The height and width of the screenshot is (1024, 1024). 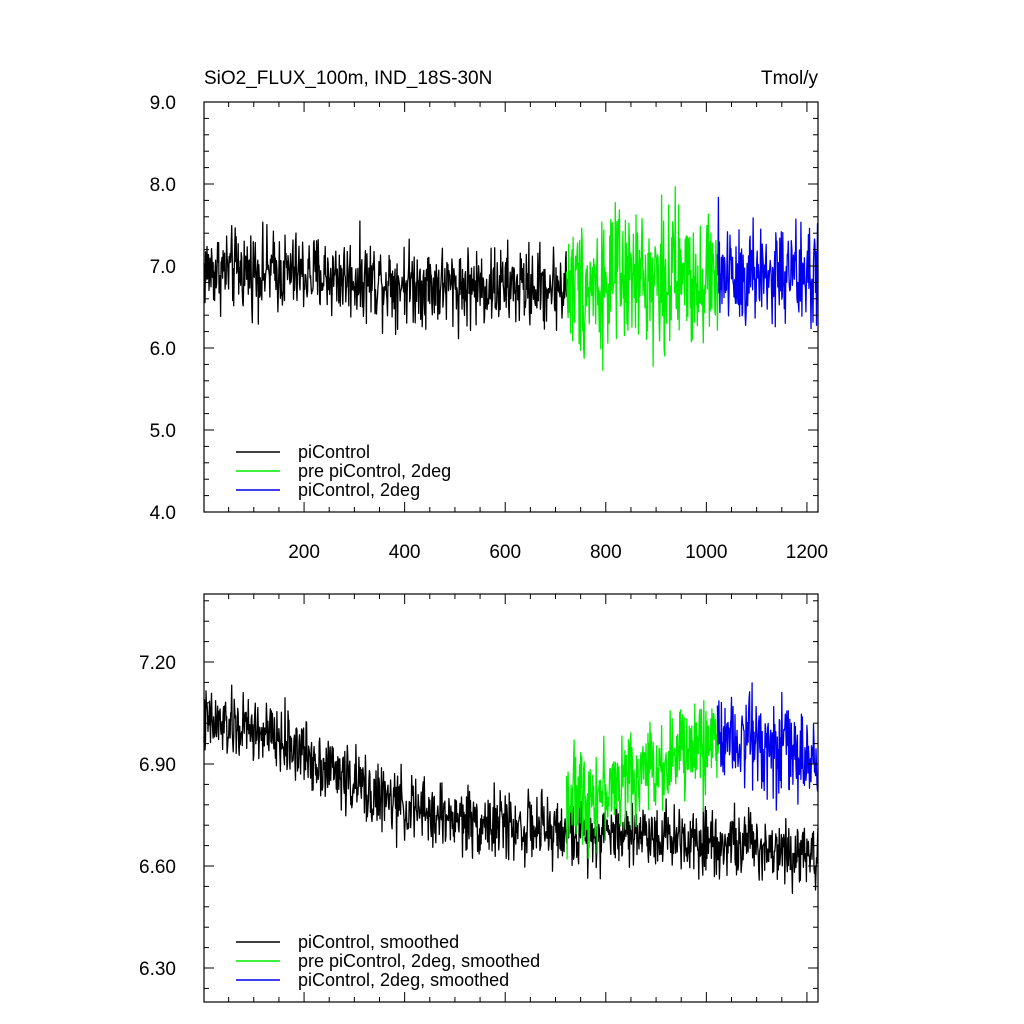 I want to click on top-y-tick-label: 7.0, so click(x=163, y=267).